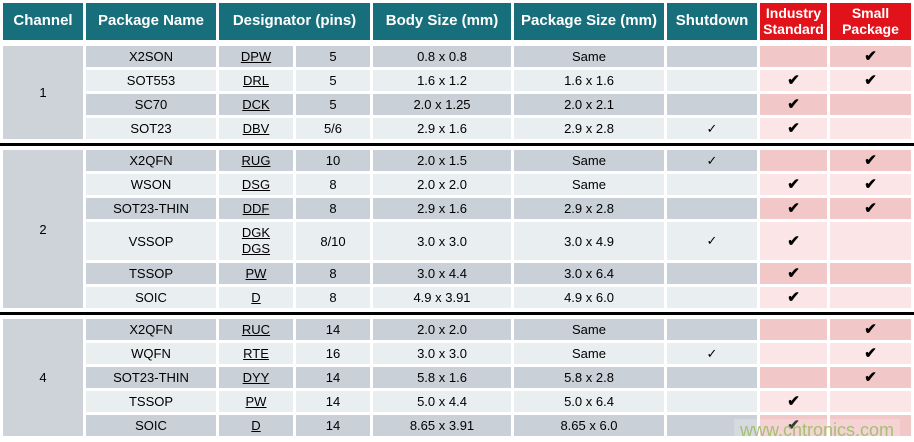 The width and height of the screenshot is (914, 442). Describe the element at coordinates (589, 21) in the screenshot. I see `header-package-size: Package Size (mm)` at that location.